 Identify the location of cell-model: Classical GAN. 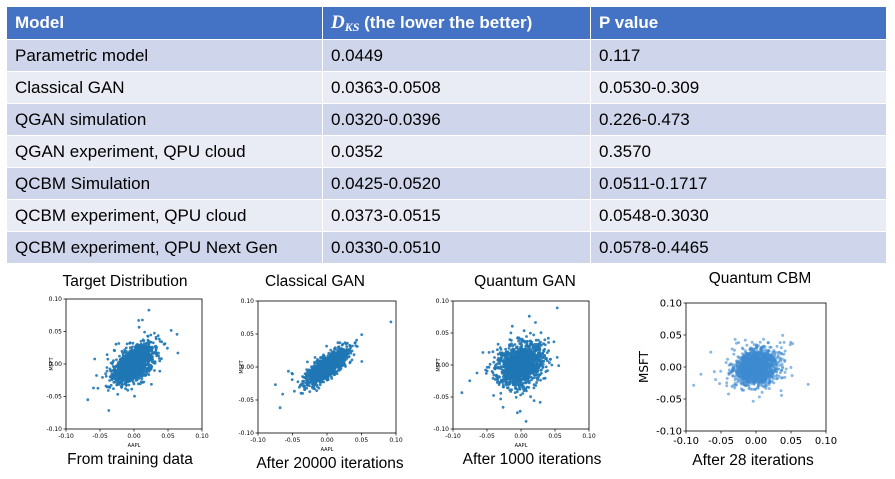
(164, 87).